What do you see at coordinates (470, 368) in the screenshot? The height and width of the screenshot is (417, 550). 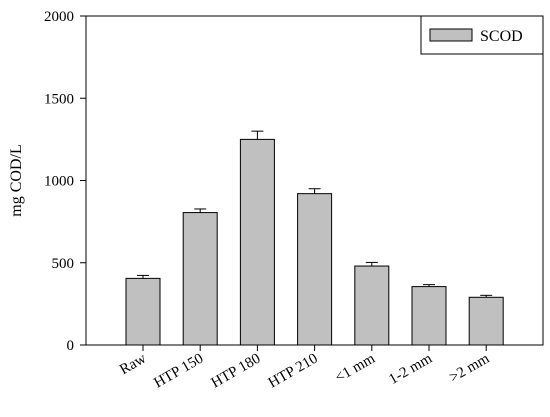 I see `x-tick-label: >2 mm` at bounding box center [470, 368].